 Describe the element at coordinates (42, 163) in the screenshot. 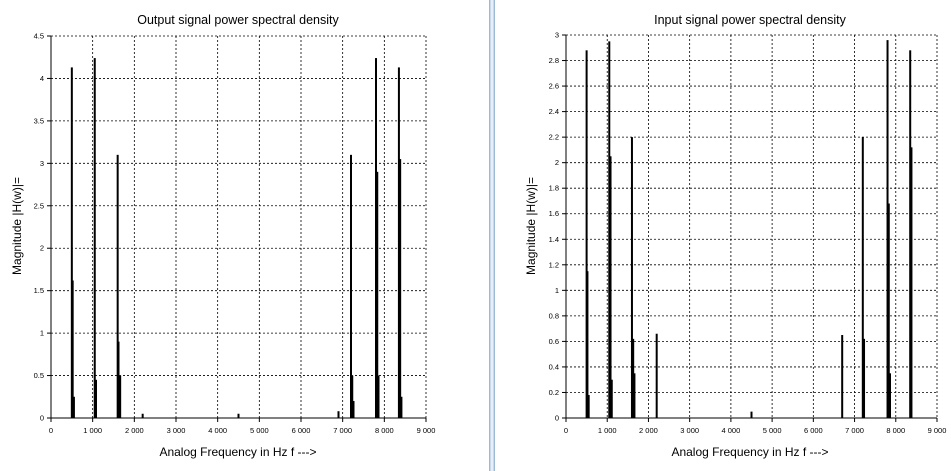

I see `output-psd-y-tick-label: 3` at that location.